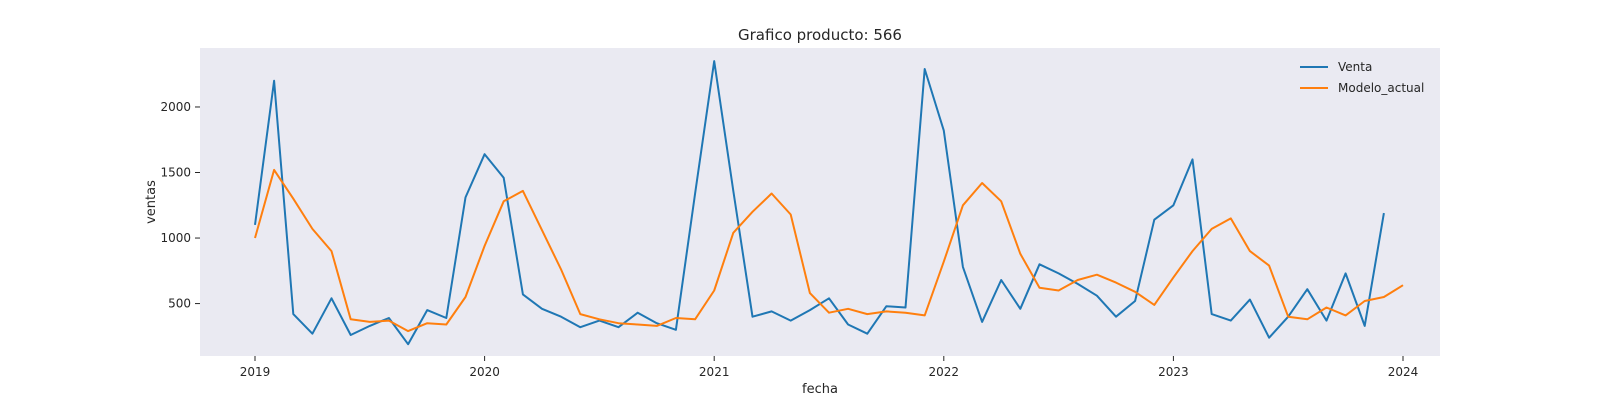 The height and width of the screenshot is (400, 1600). Describe the element at coordinates (1362, 77) in the screenshot. I see `legend: Venta Modelo_actual` at that location.